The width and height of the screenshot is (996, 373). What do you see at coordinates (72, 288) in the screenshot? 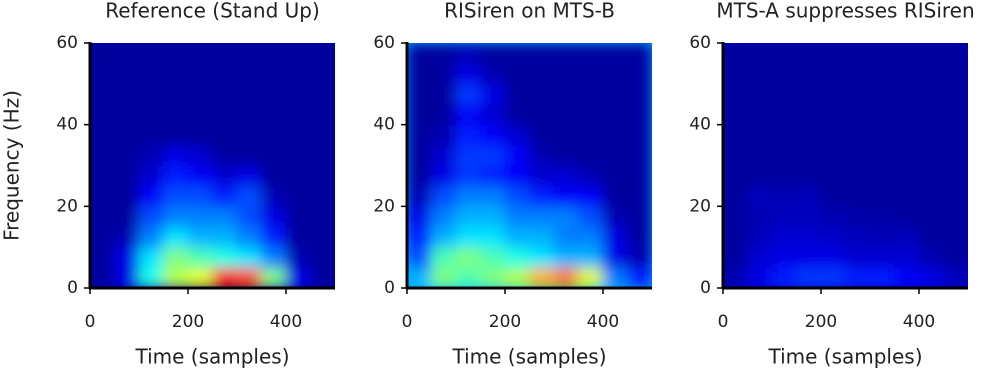
I see `y-tick-label: 0` at bounding box center [72, 288].